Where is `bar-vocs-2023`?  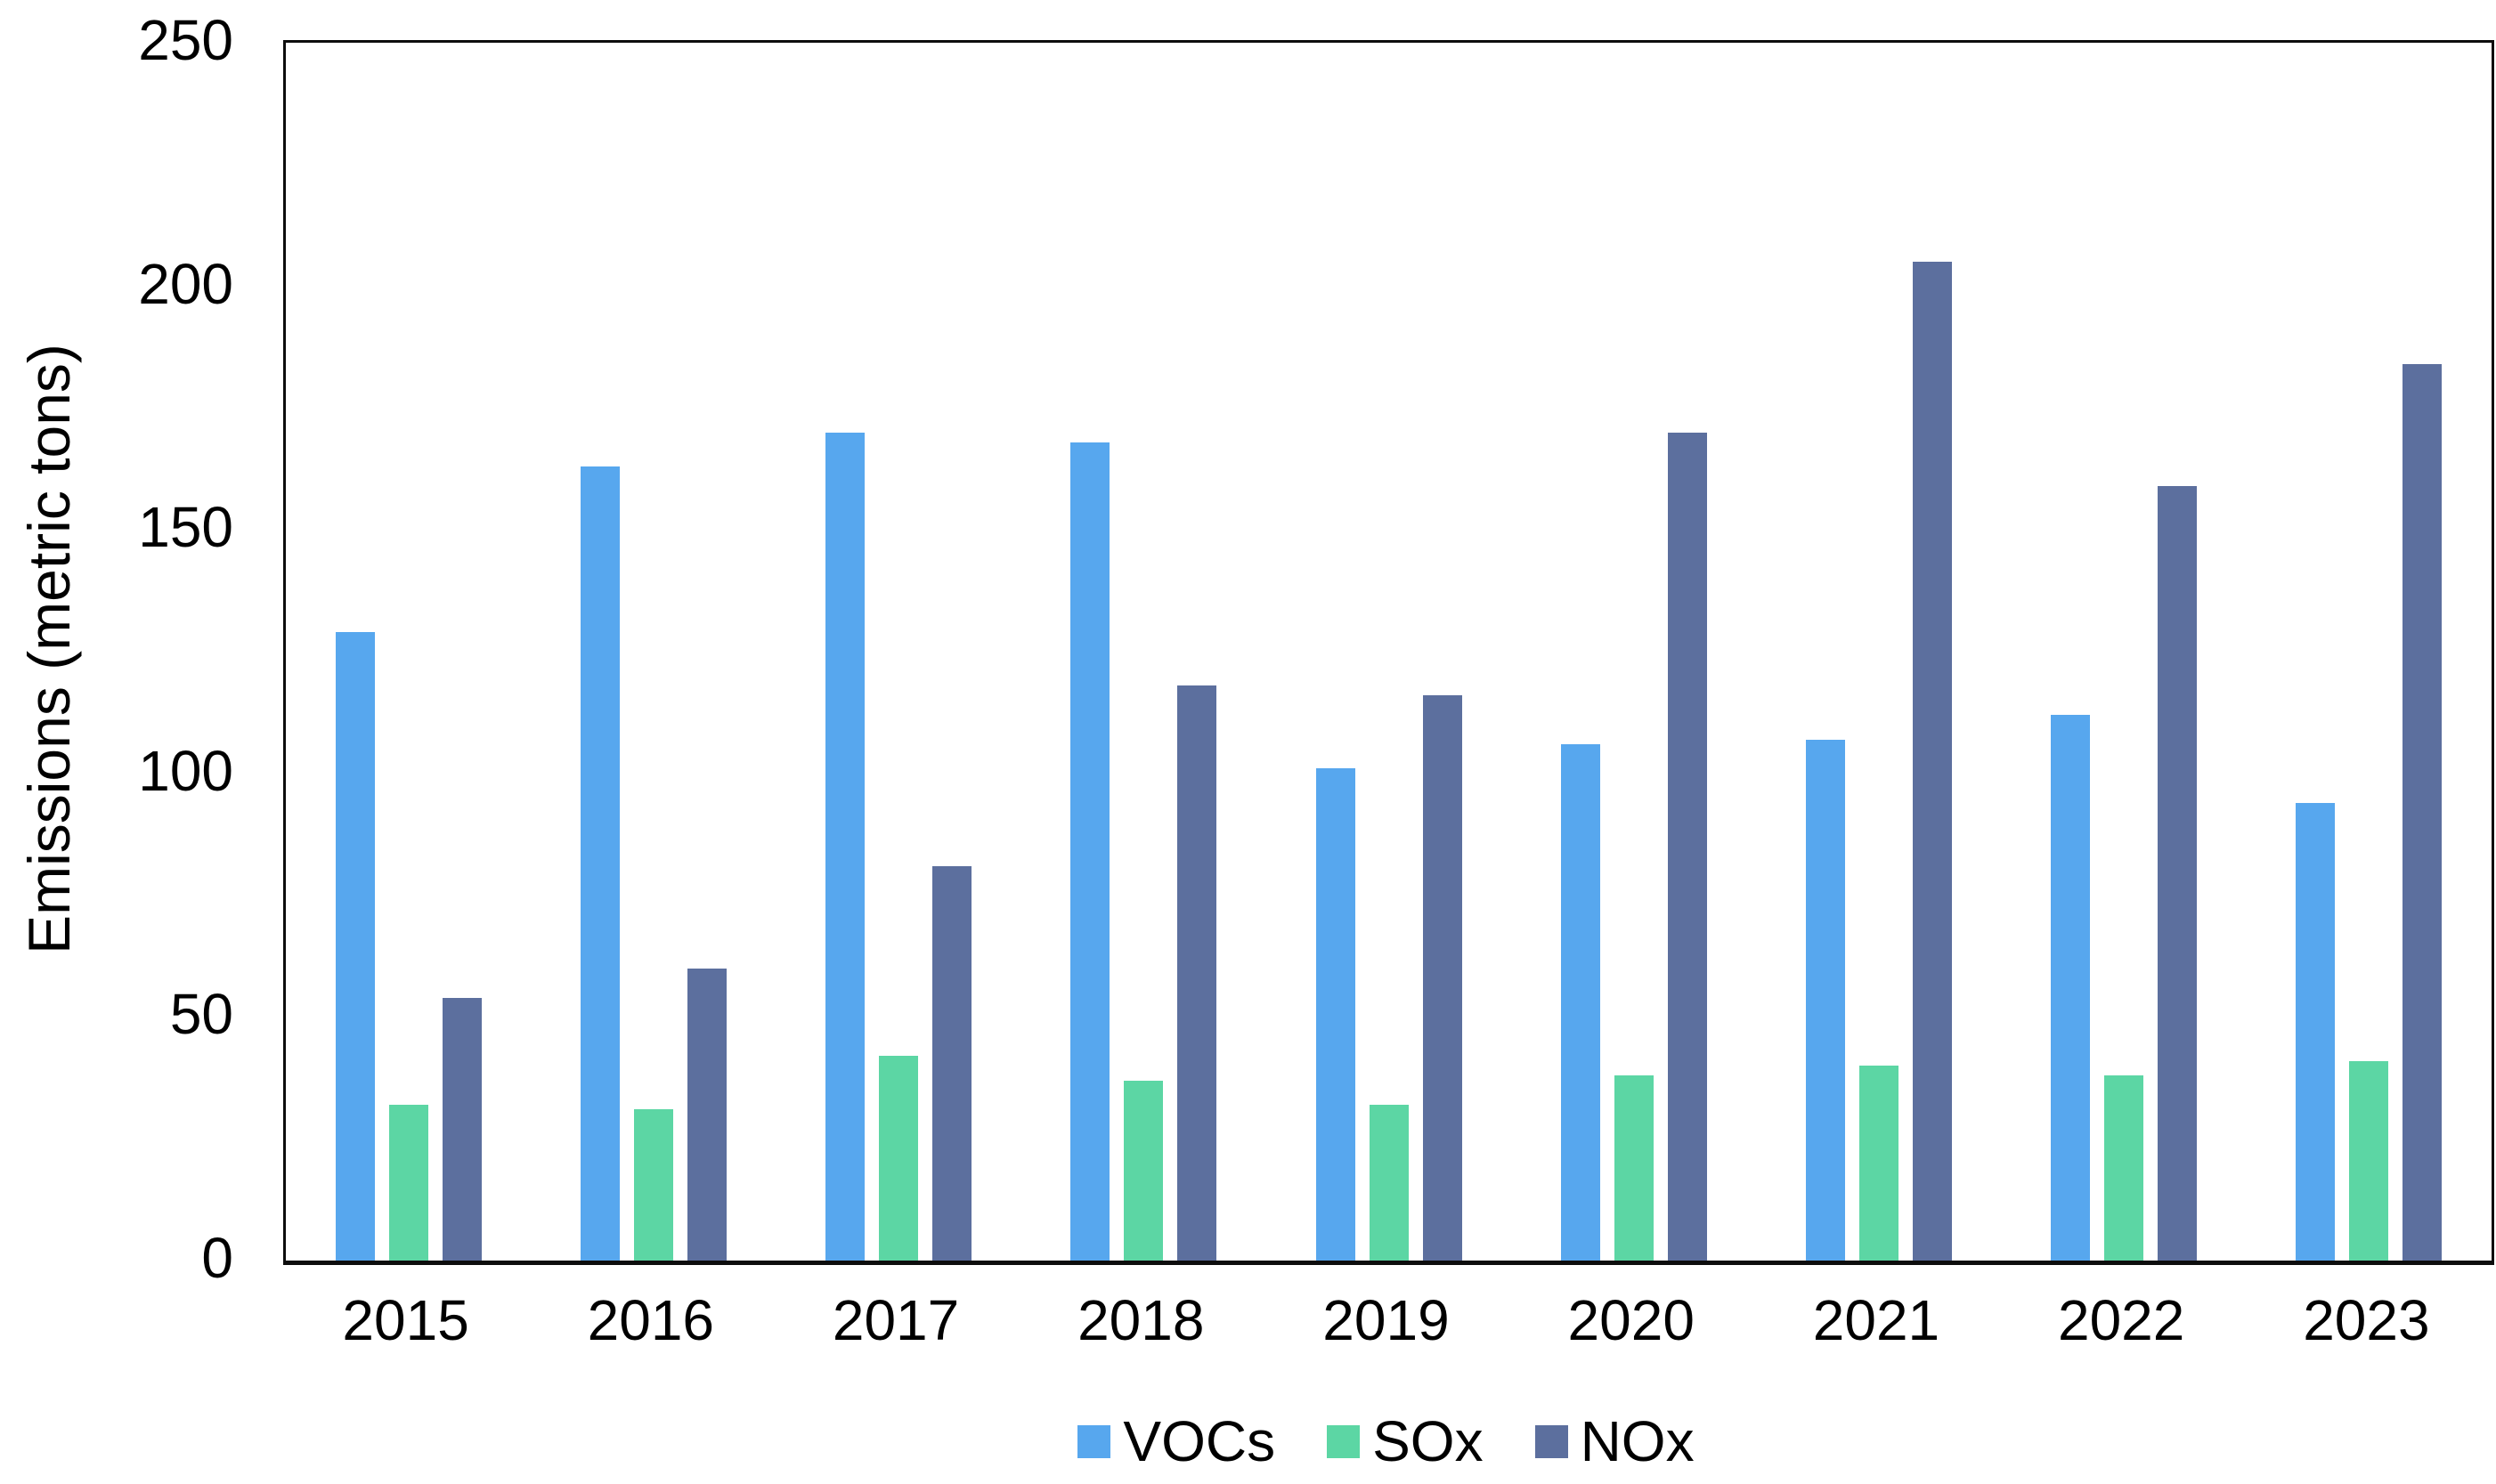
bar-vocs-2023 is located at coordinates (2316, 1031).